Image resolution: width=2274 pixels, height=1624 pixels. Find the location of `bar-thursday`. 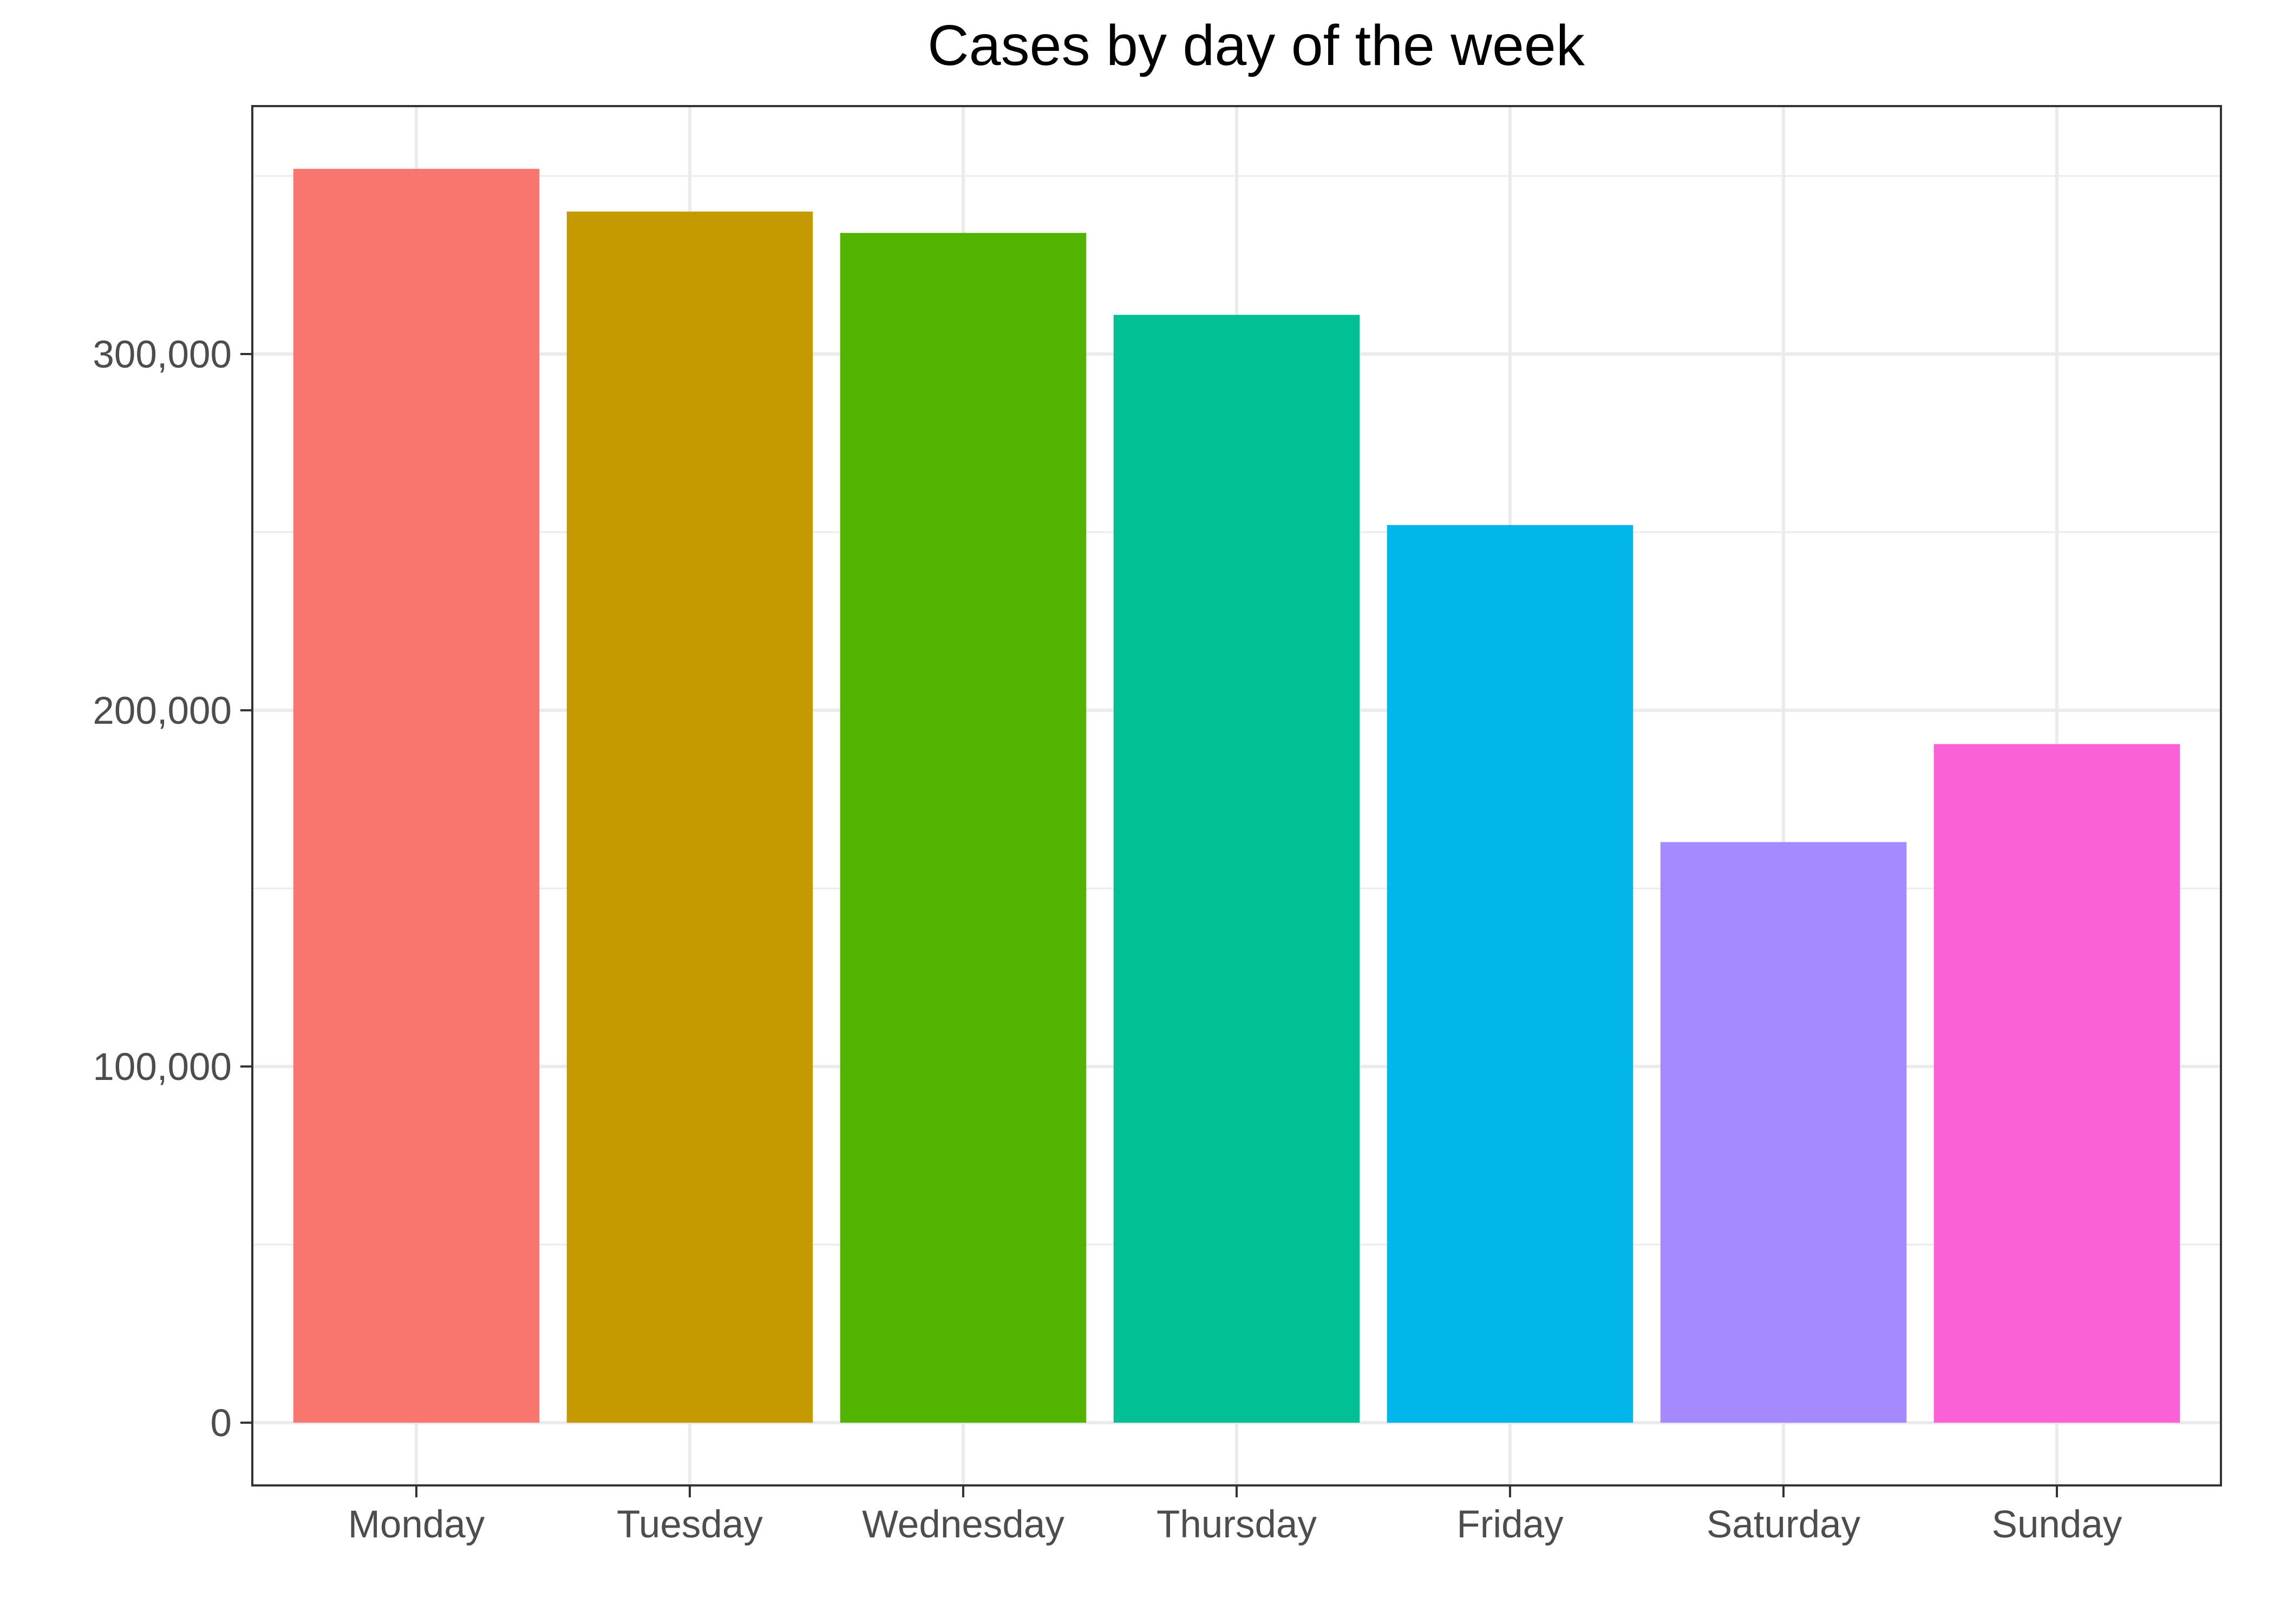

bar-thursday is located at coordinates (1237, 869).